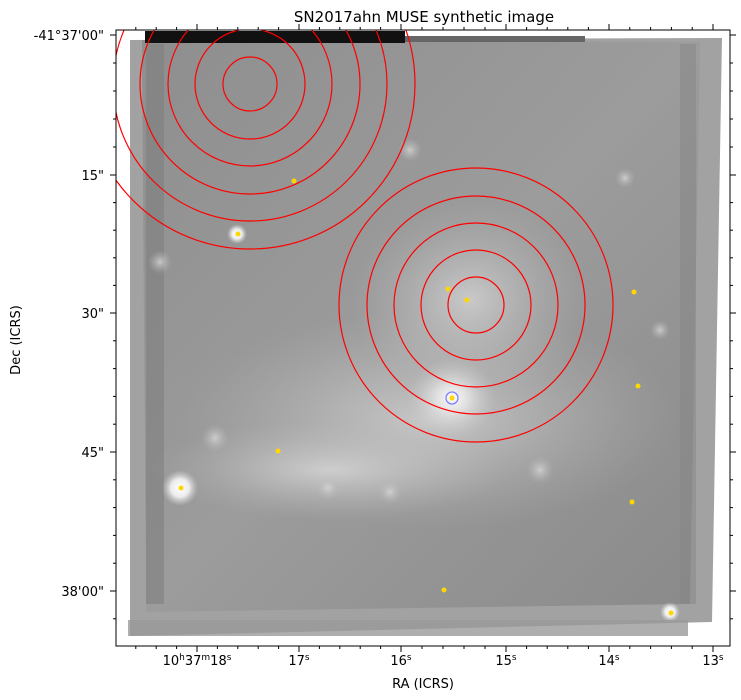  I want to click on ra-tick-labels: 10h37m18s 17s 16s 15s 14s 13s, so click(443, 661).